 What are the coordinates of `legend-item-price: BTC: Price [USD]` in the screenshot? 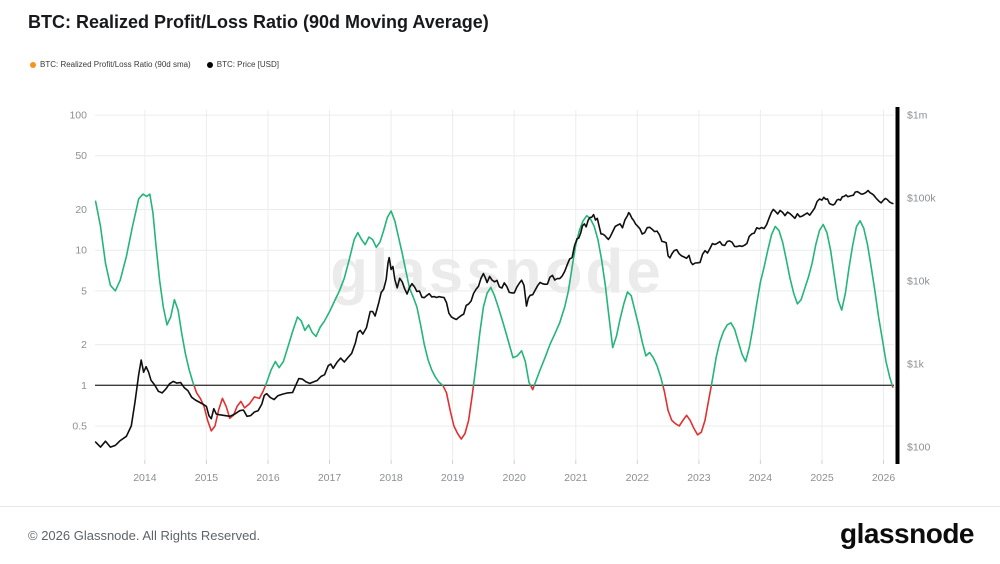 It's located at (242, 64).